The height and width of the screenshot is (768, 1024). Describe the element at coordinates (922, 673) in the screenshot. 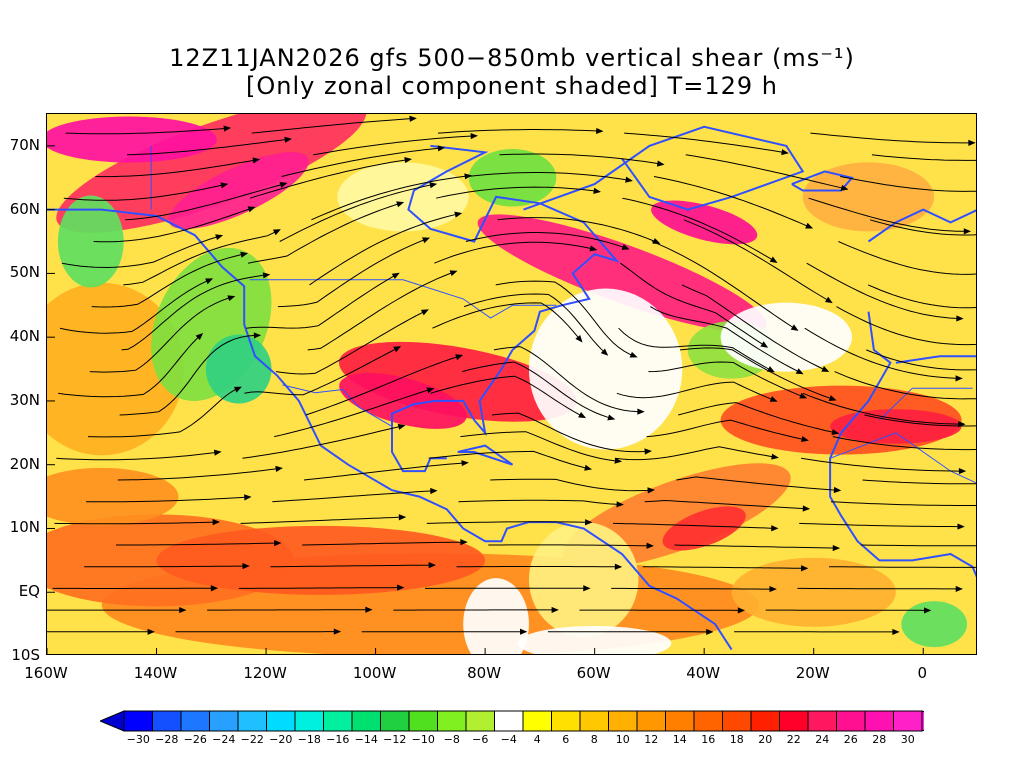

I see `lon-tick-label: 0` at that location.